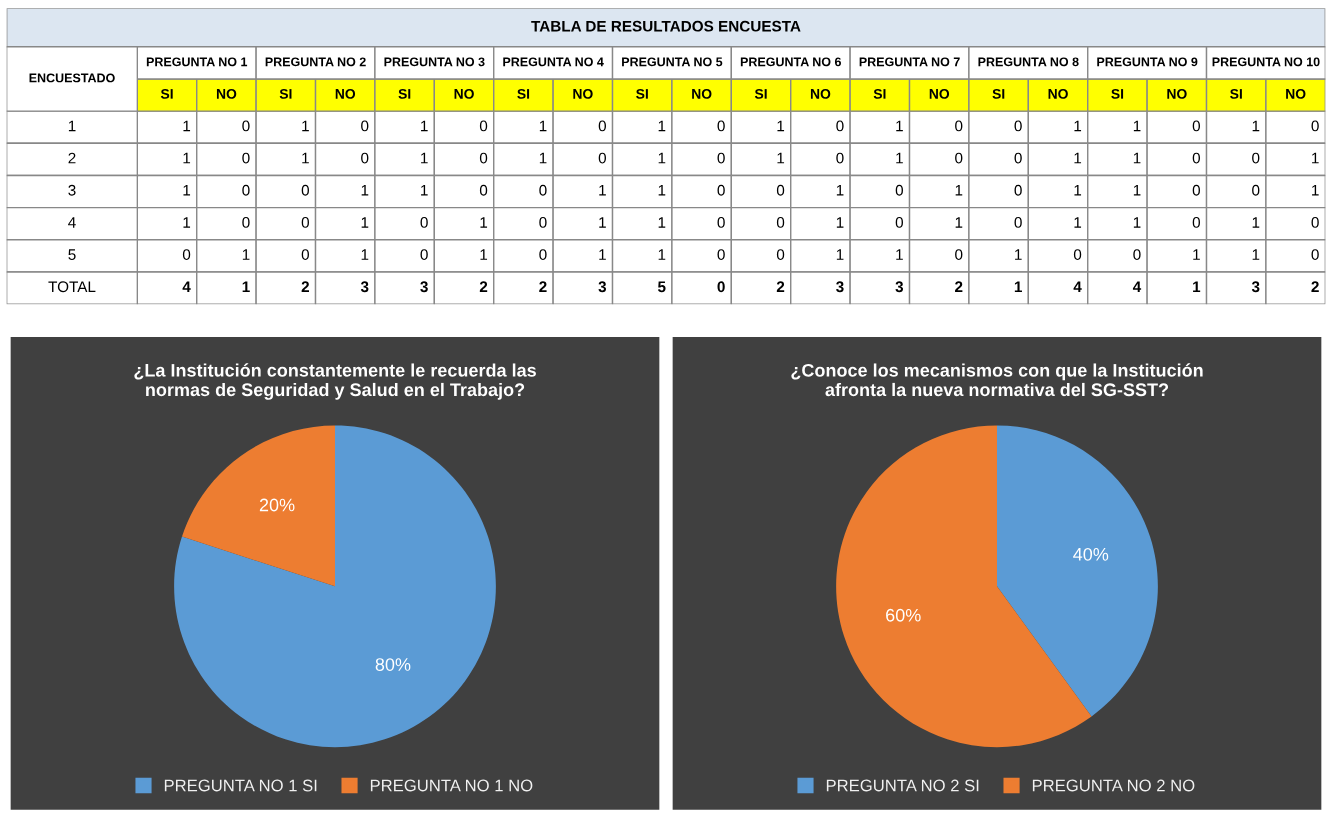 This screenshot has width=1332, height=822. What do you see at coordinates (277, 505) in the screenshot?
I see `data-label: 20%` at bounding box center [277, 505].